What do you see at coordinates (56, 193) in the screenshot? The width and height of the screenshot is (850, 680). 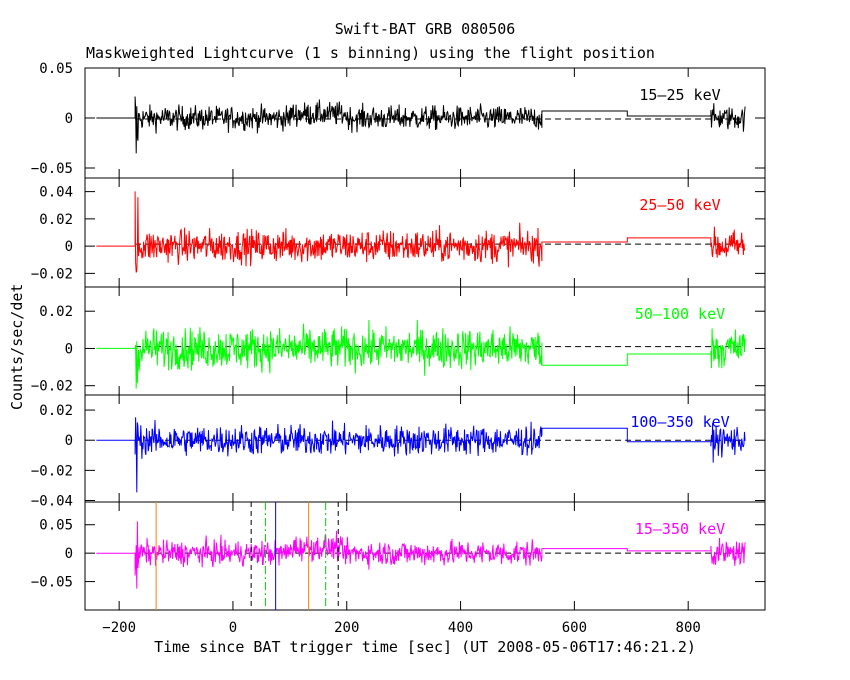 I see `y-tick-label: 0.04` at bounding box center [56, 193].